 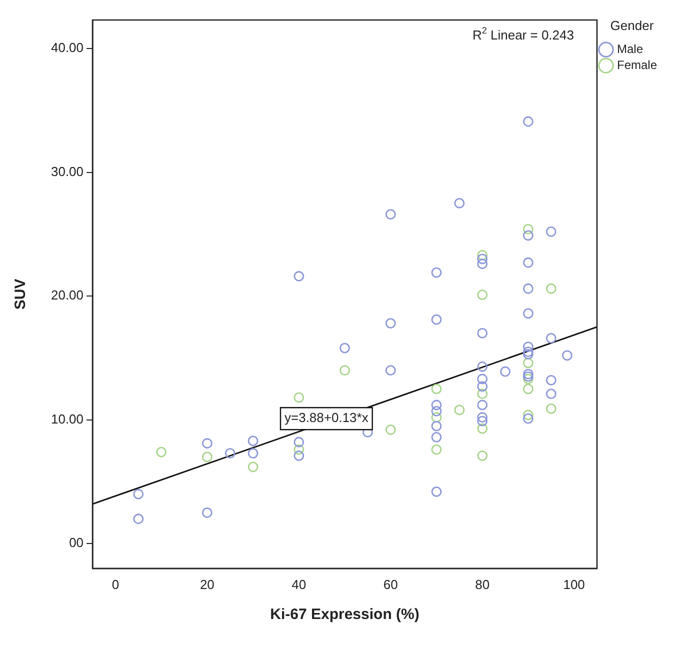 What do you see at coordinates (207, 584) in the screenshot?
I see `x-tick-label: 20` at bounding box center [207, 584].